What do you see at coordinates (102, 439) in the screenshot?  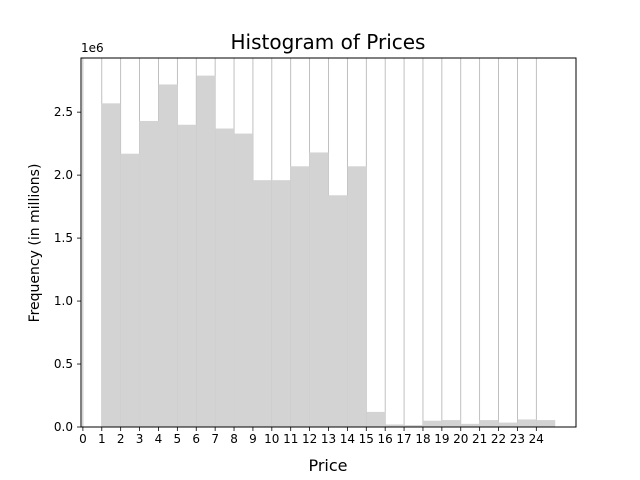 I see `x-tick-label: 1` at bounding box center [102, 439].